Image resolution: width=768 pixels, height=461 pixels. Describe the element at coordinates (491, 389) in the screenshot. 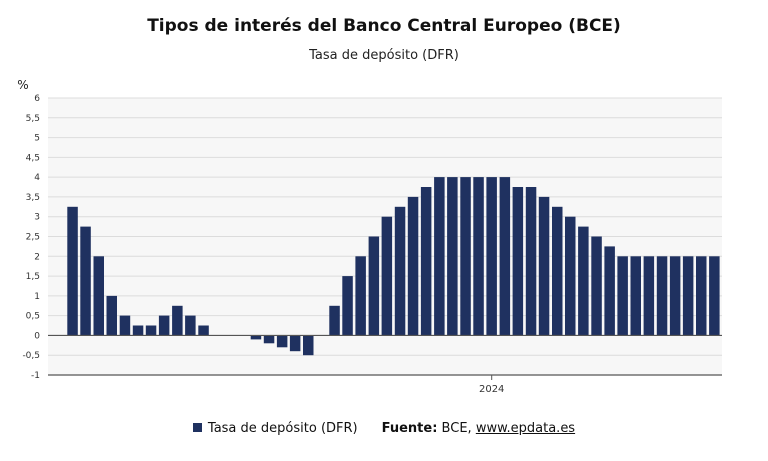

I see `x-tick-label: 2024` at that location.